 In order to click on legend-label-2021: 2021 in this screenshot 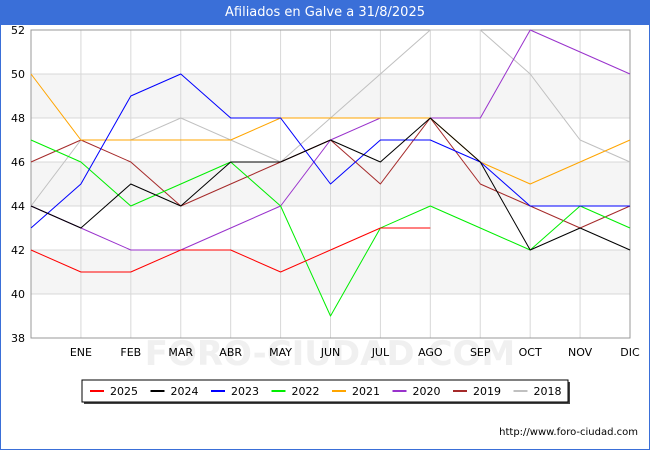, I will do `click(366, 391)`.